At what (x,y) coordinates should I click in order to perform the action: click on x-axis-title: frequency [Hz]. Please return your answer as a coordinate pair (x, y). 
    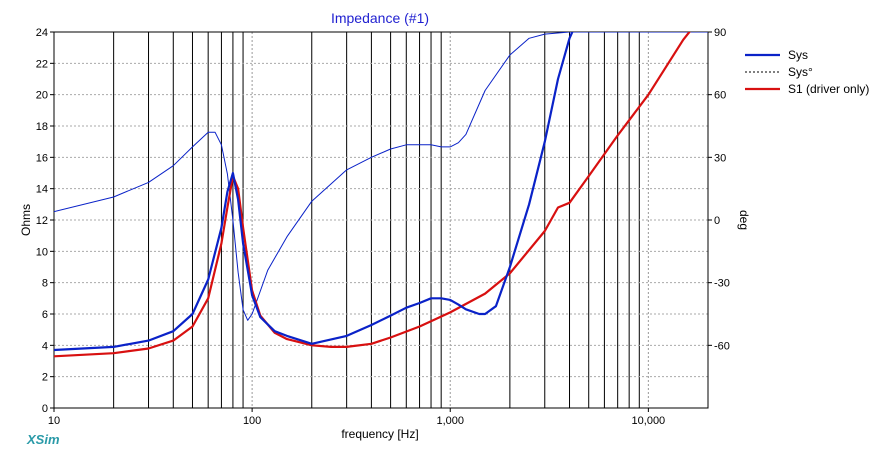
    Looking at the image, I should click on (379, 434).